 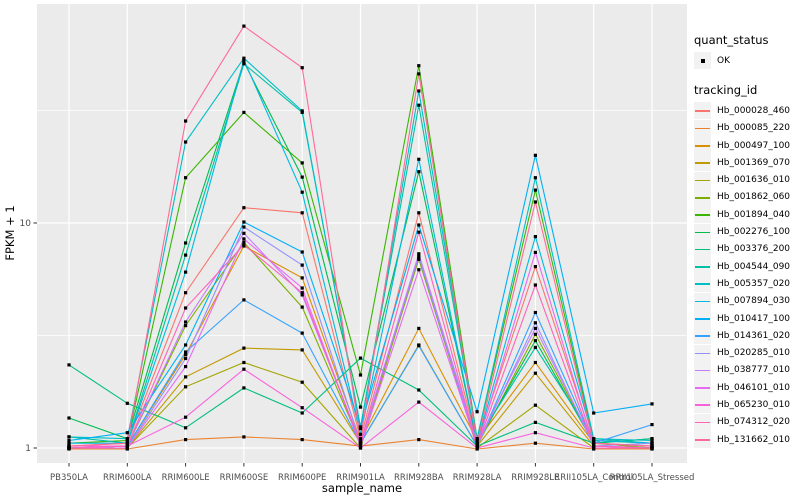 What do you see at coordinates (747, 249) in the screenshot?
I see `legend-item-Hb_003376_200: Hb_003376_200` at bounding box center [747, 249].